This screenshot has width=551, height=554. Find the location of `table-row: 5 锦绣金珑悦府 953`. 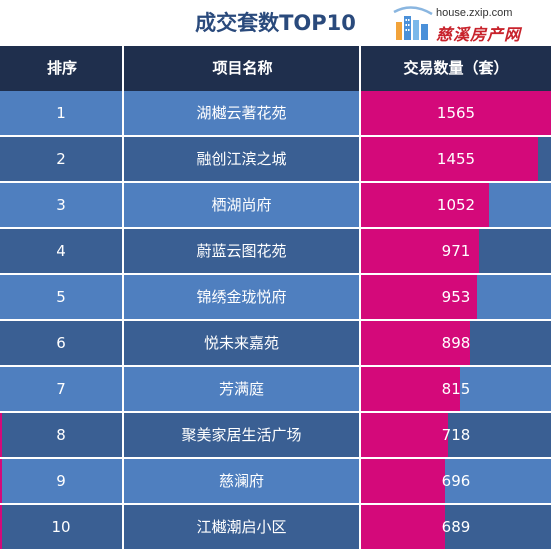

table-row: 5 锦绣金珑悦府 953 is located at coordinates (275, 297).